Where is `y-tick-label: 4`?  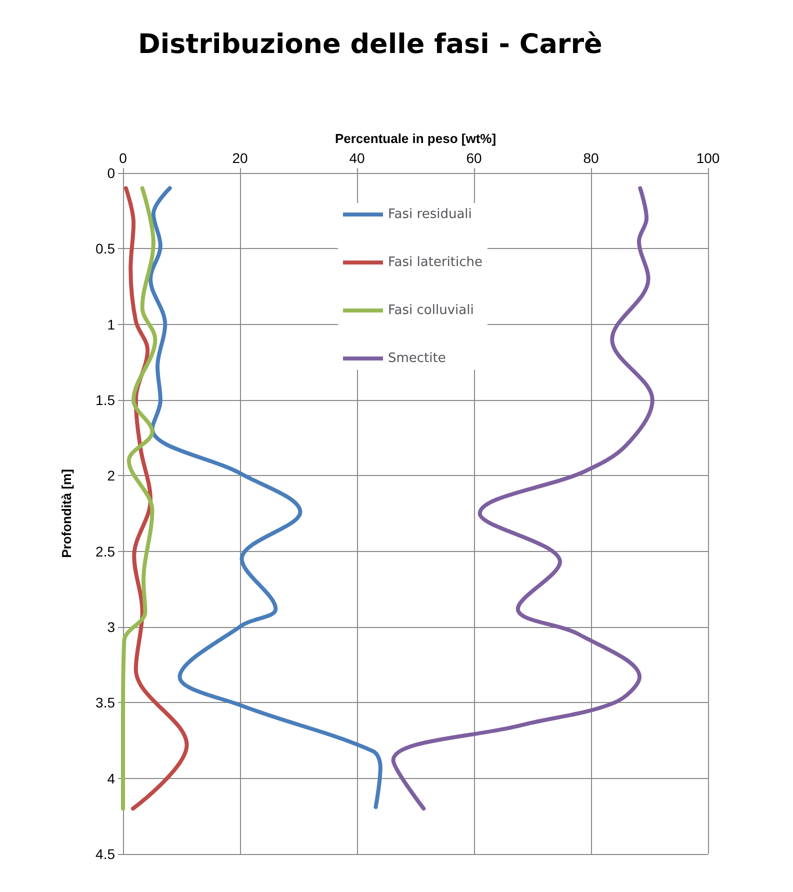
y-tick-label: 4 is located at coordinates (111, 778).